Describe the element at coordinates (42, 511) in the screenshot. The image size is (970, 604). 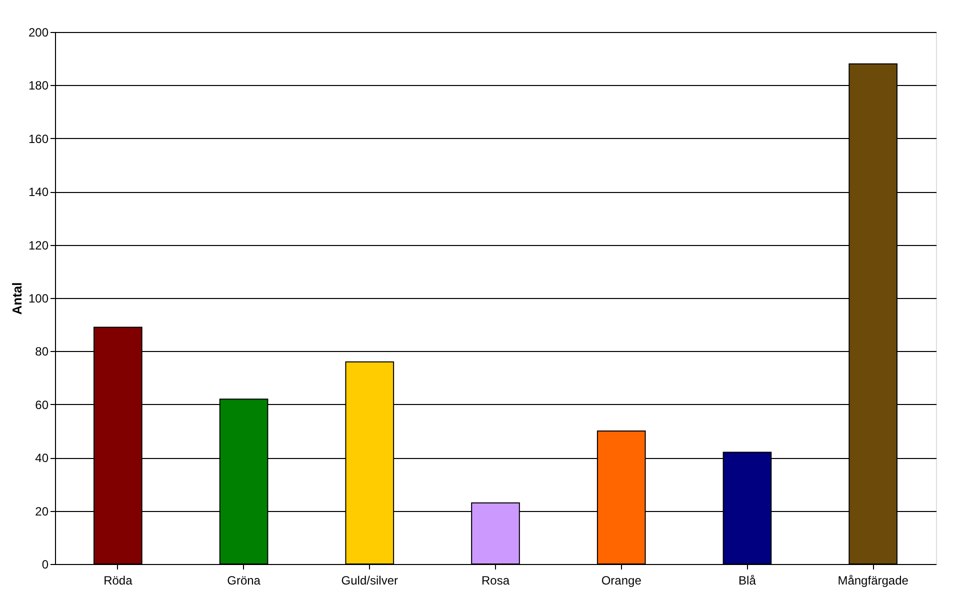
I see `y-tick-label: 20` at that location.